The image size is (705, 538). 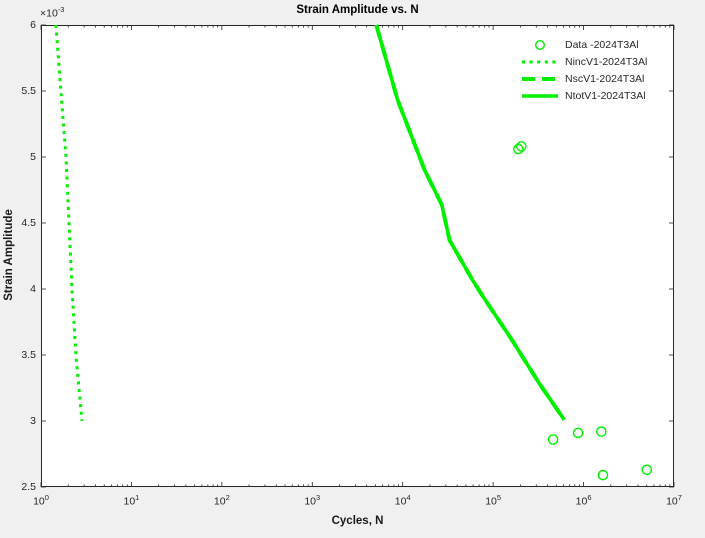 I want to click on x-tick-label: 10¹, so click(x=131, y=500).